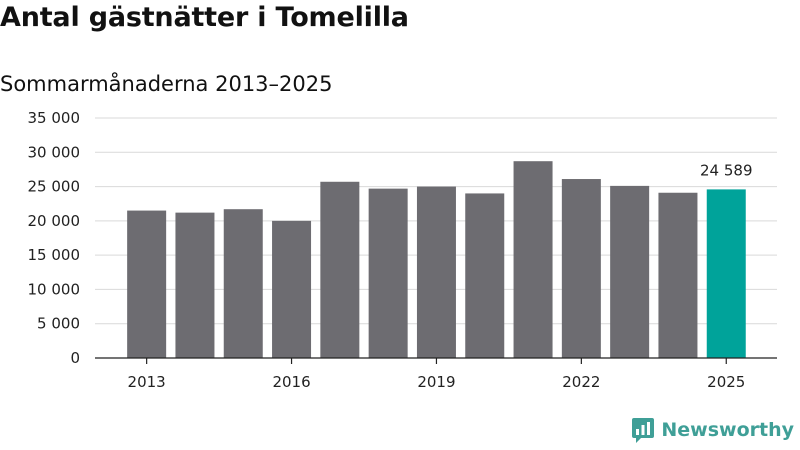 The image size is (800, 450). Describe the element at coordinates (436, 360) in the screenshot. I see `x-axis` at that location.